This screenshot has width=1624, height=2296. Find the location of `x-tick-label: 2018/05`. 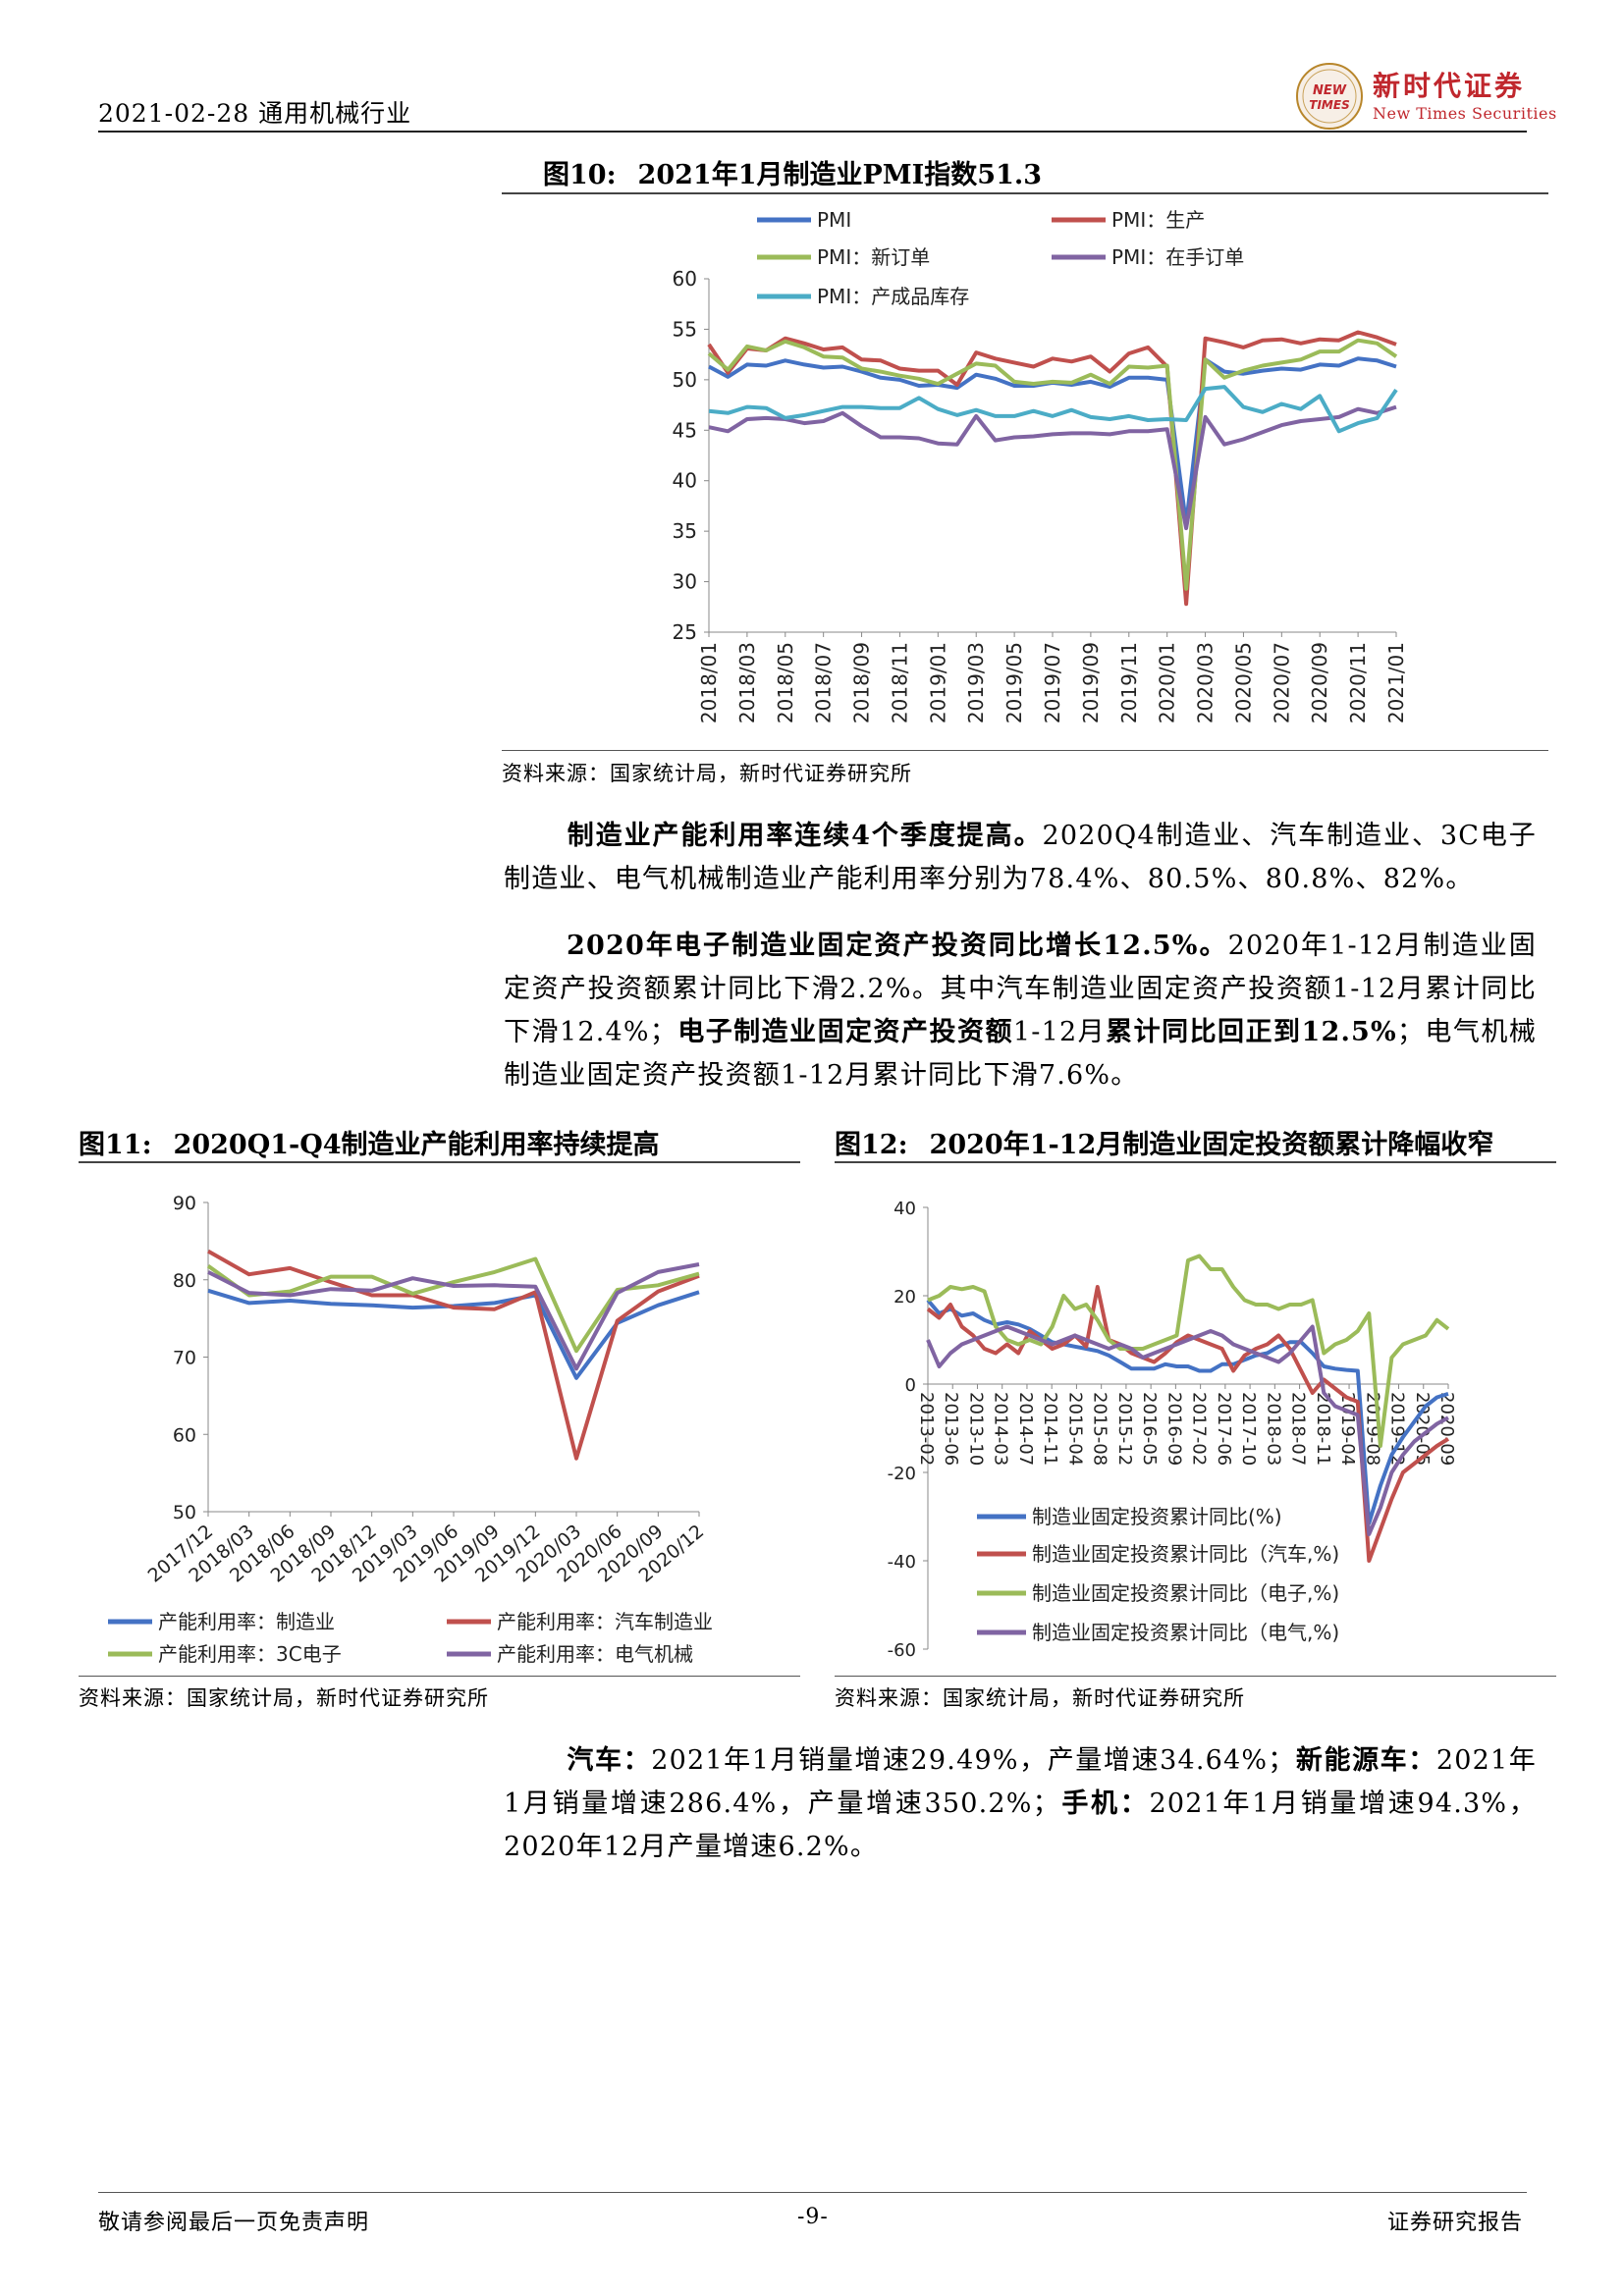

x-tick-label: 2018/05 is located at coordinates (785, 682).